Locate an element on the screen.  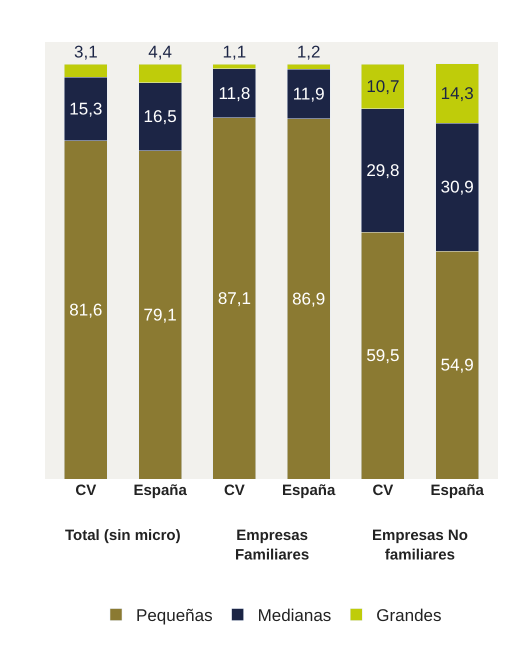
data-label: 1,1 is located at coordinates (234, 52).